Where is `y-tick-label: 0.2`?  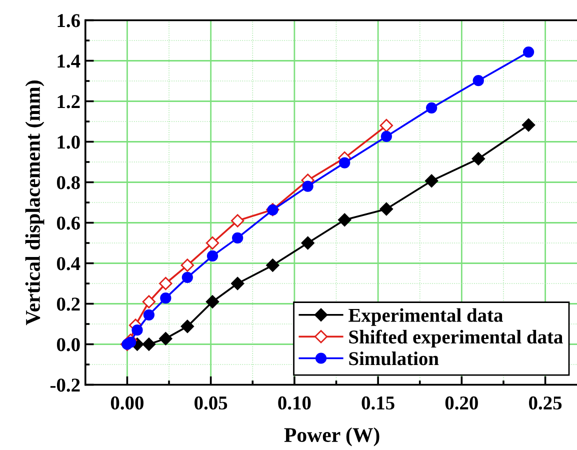
y-tick-label: 0.2 is located at coordinates (68, 304).